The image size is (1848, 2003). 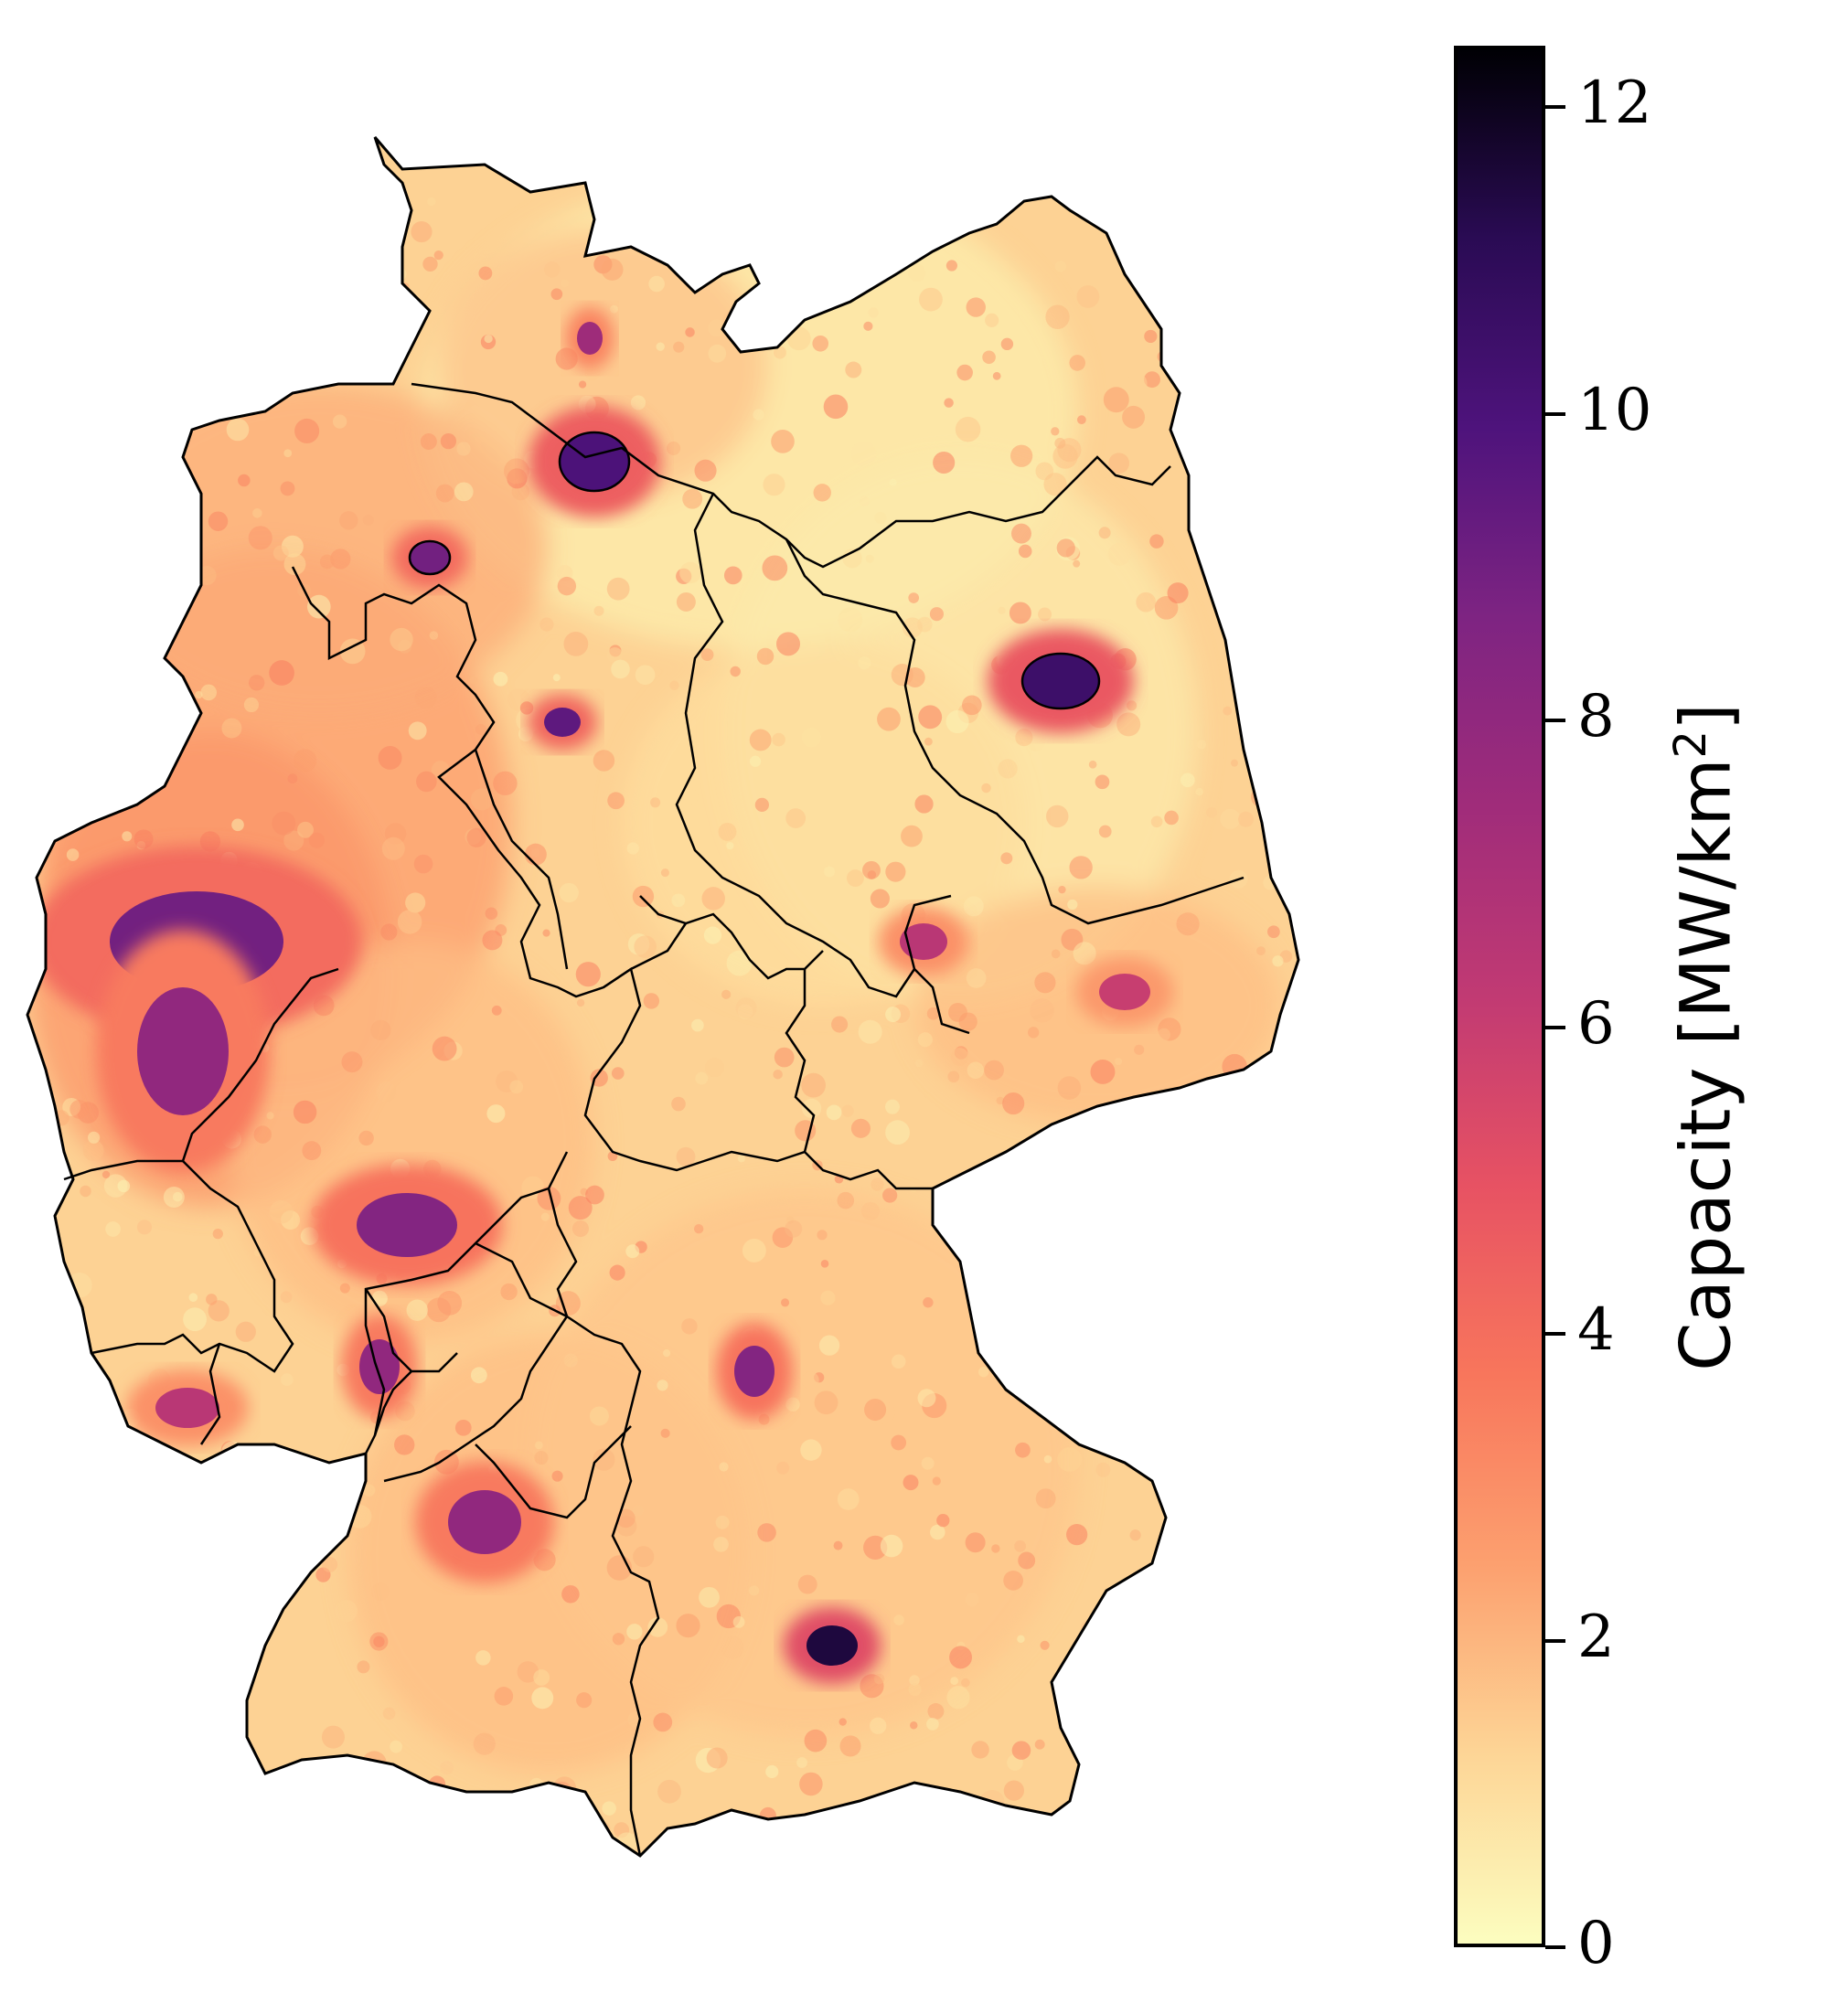 What do you see at coordinates (187, 1408) in the screenshot?
I see `hotspot-saarbruecken` at bounding box center [187, 1408].